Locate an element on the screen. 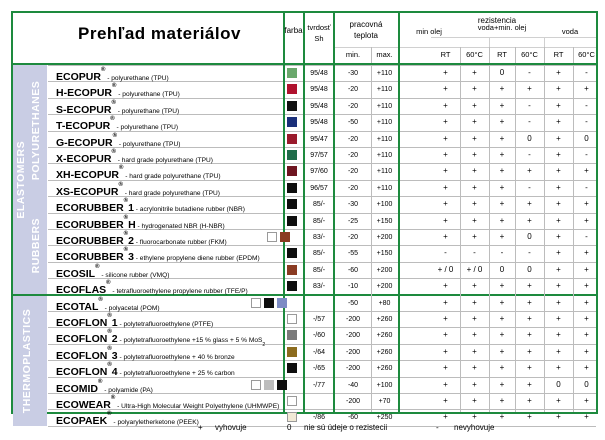 Image resolution: width=605 pixels, height=440 pixels. legend-plus-text: vyhovuje is located at coordinates (231, 427).